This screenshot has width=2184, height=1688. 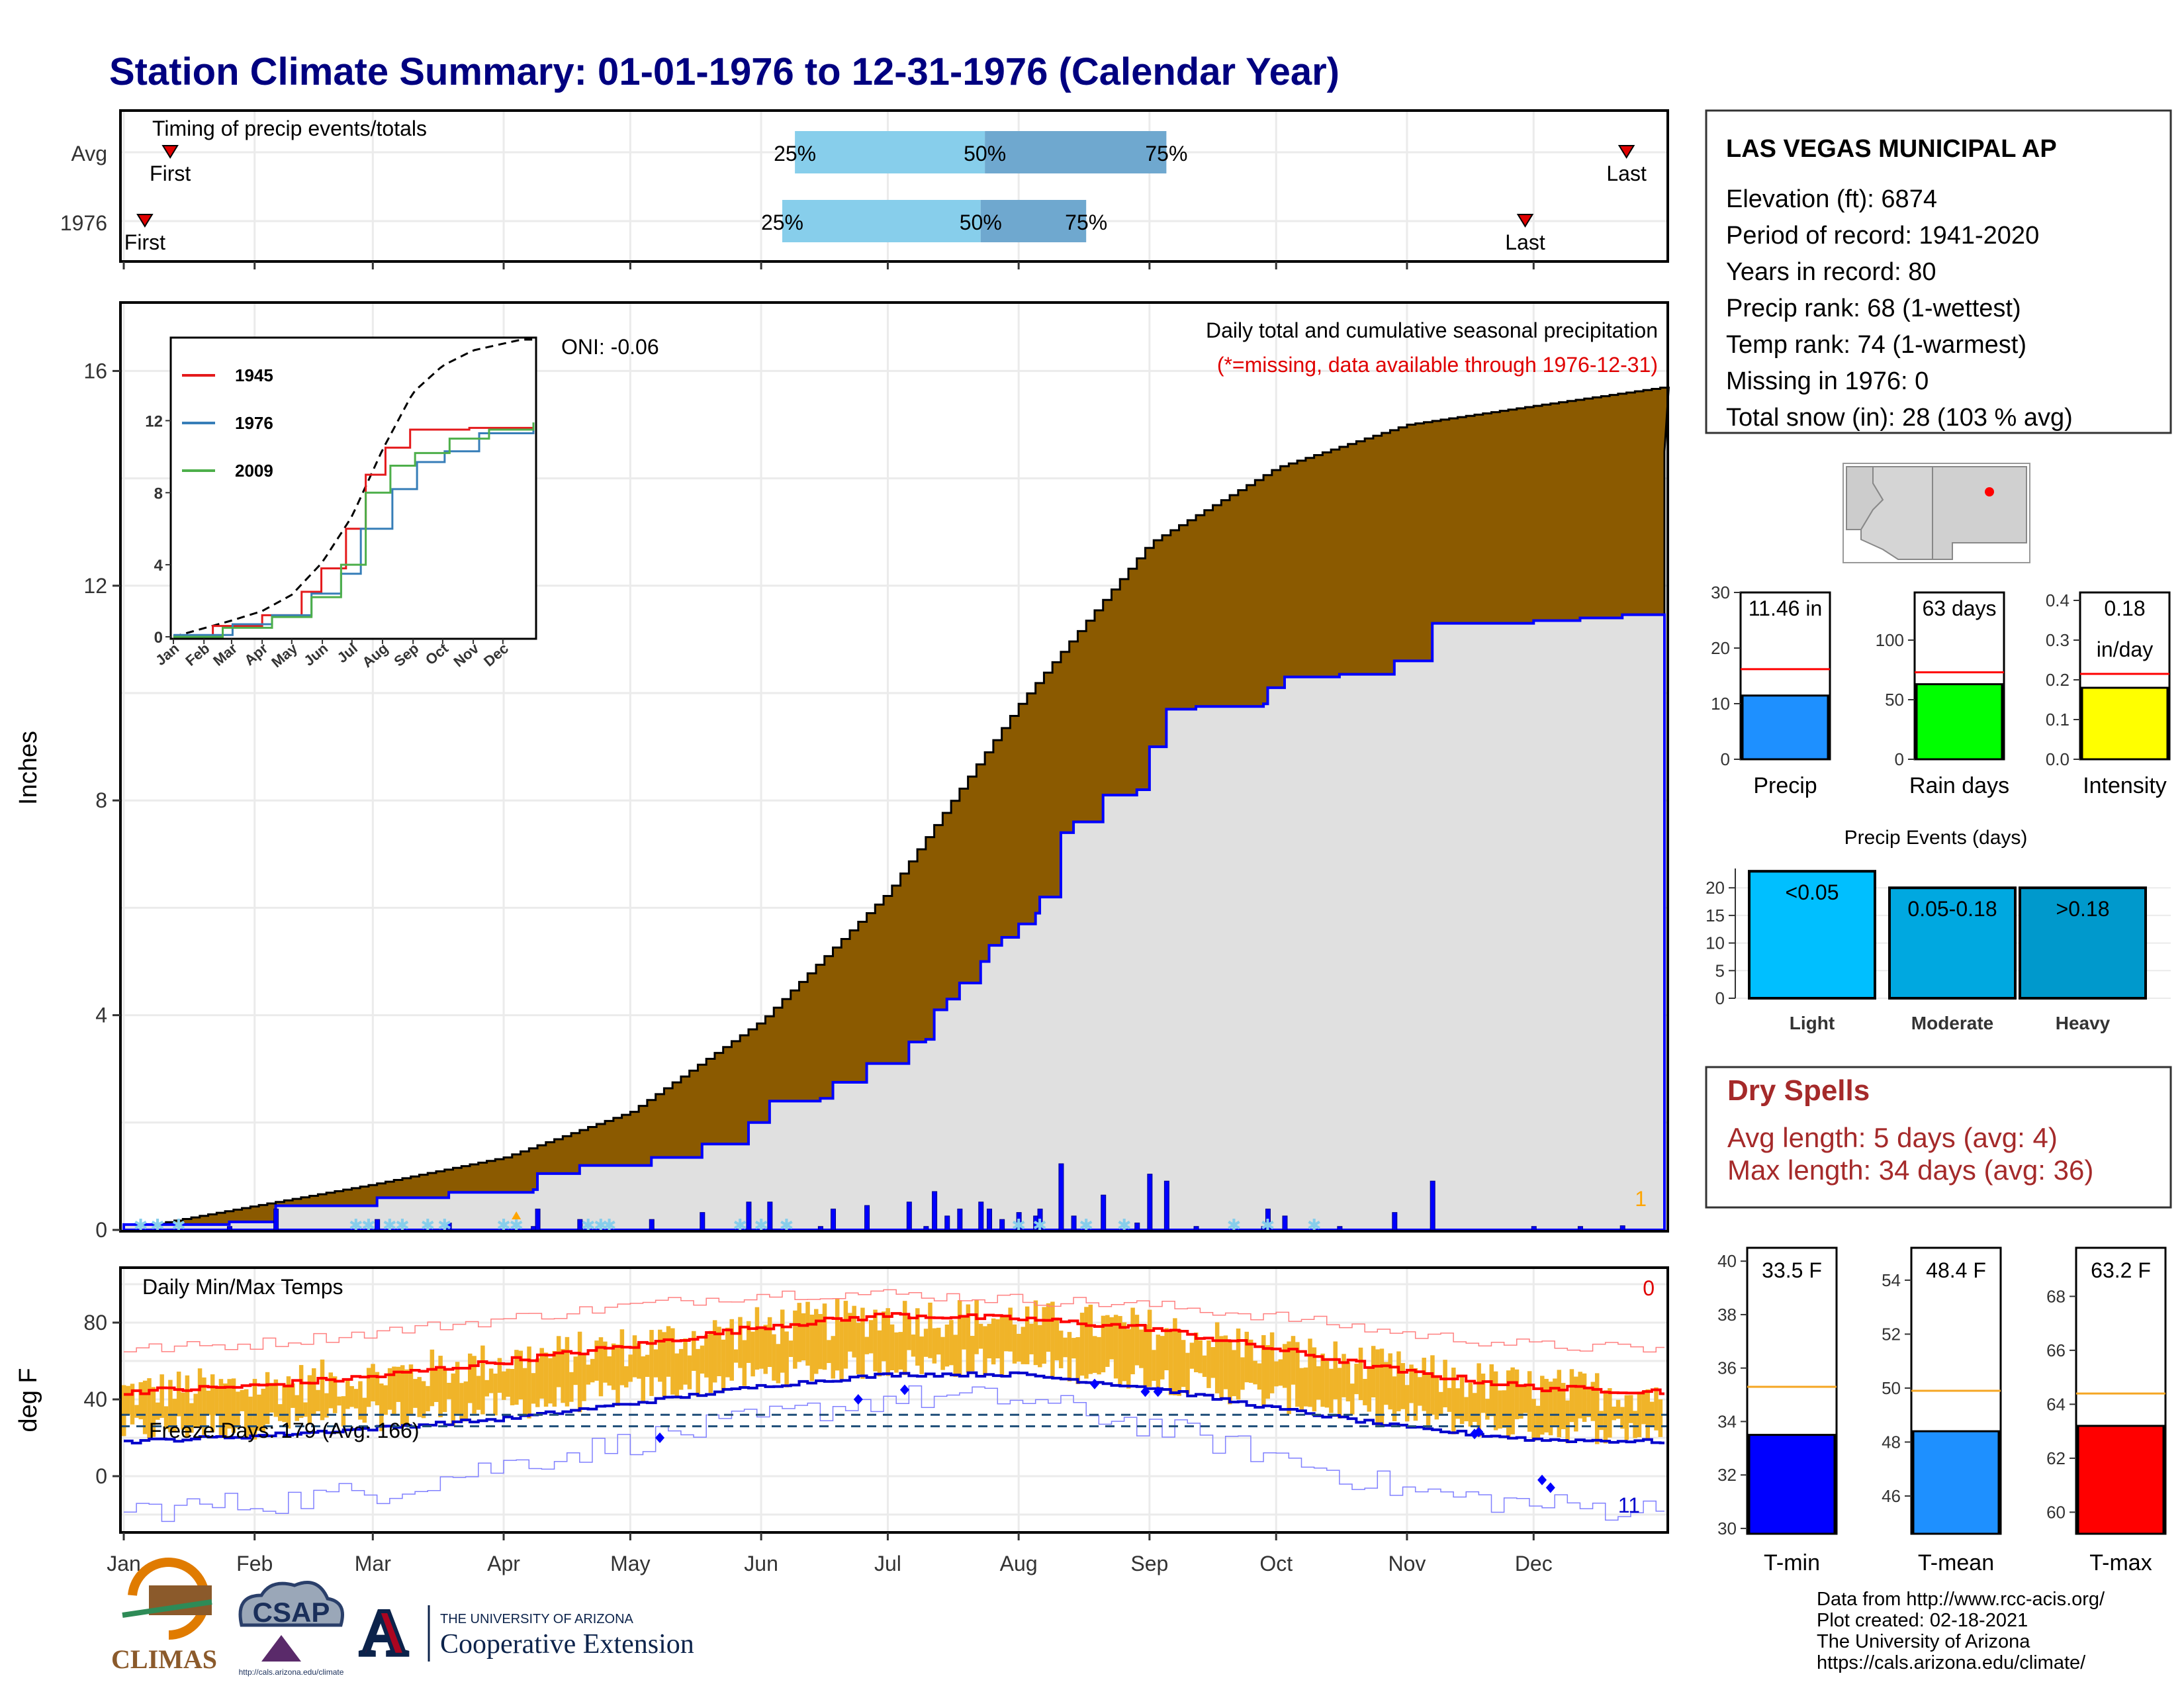 What do you see at coordinates (985, 153) in the screenshot?
I see `timing-q50-label: 50%` at bounding box center [985, 153].